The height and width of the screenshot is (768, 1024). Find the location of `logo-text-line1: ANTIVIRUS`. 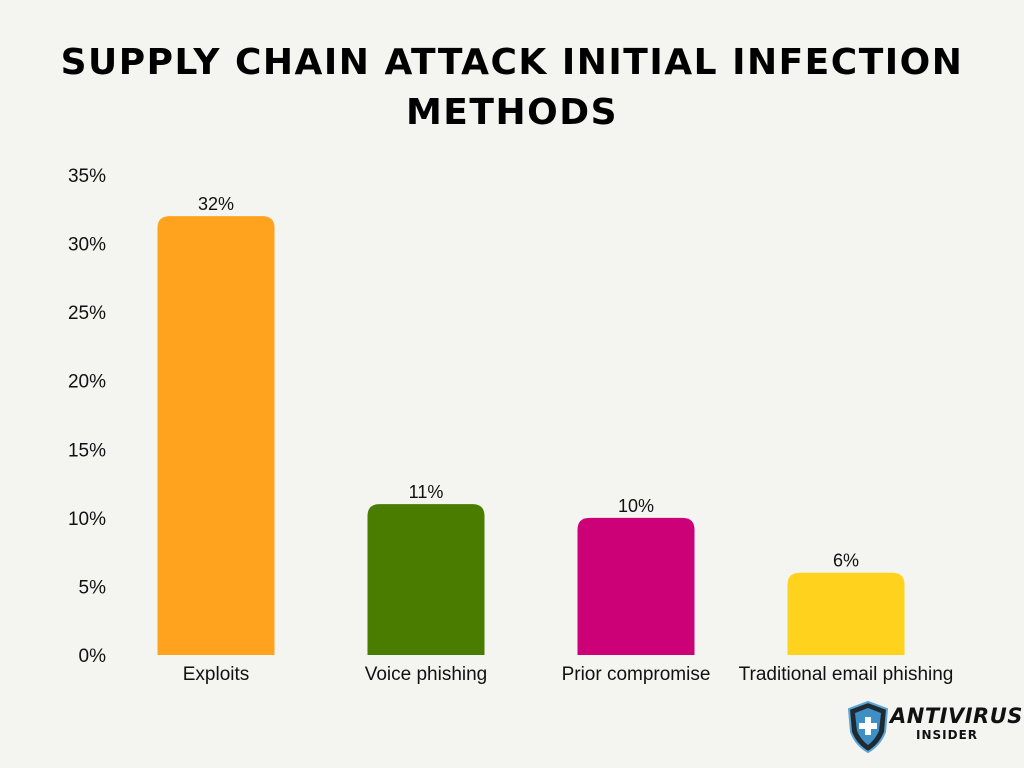

logo-text-line1: ANTIVIRUS is located at coordinates (956, 716).